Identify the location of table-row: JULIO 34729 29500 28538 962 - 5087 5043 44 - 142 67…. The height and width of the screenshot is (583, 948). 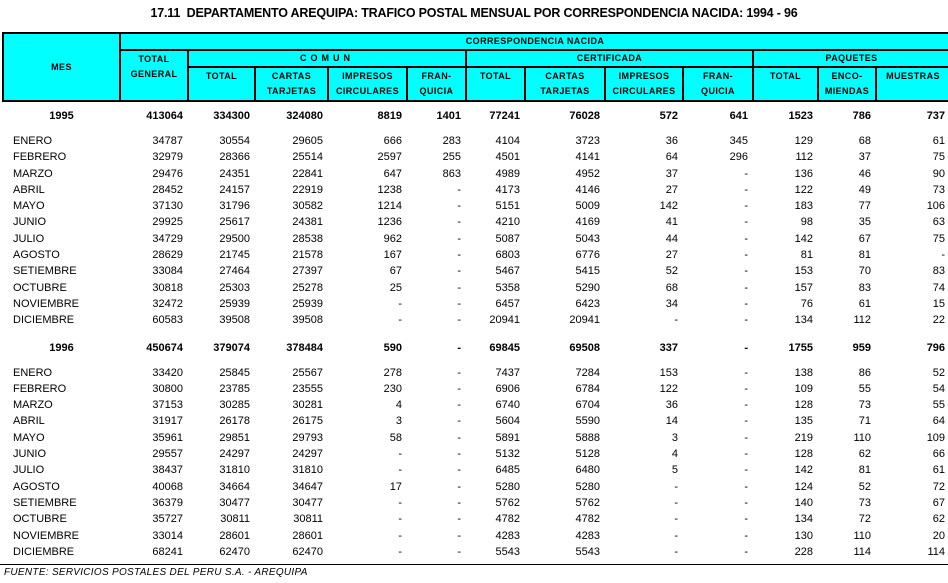
(475, 239).